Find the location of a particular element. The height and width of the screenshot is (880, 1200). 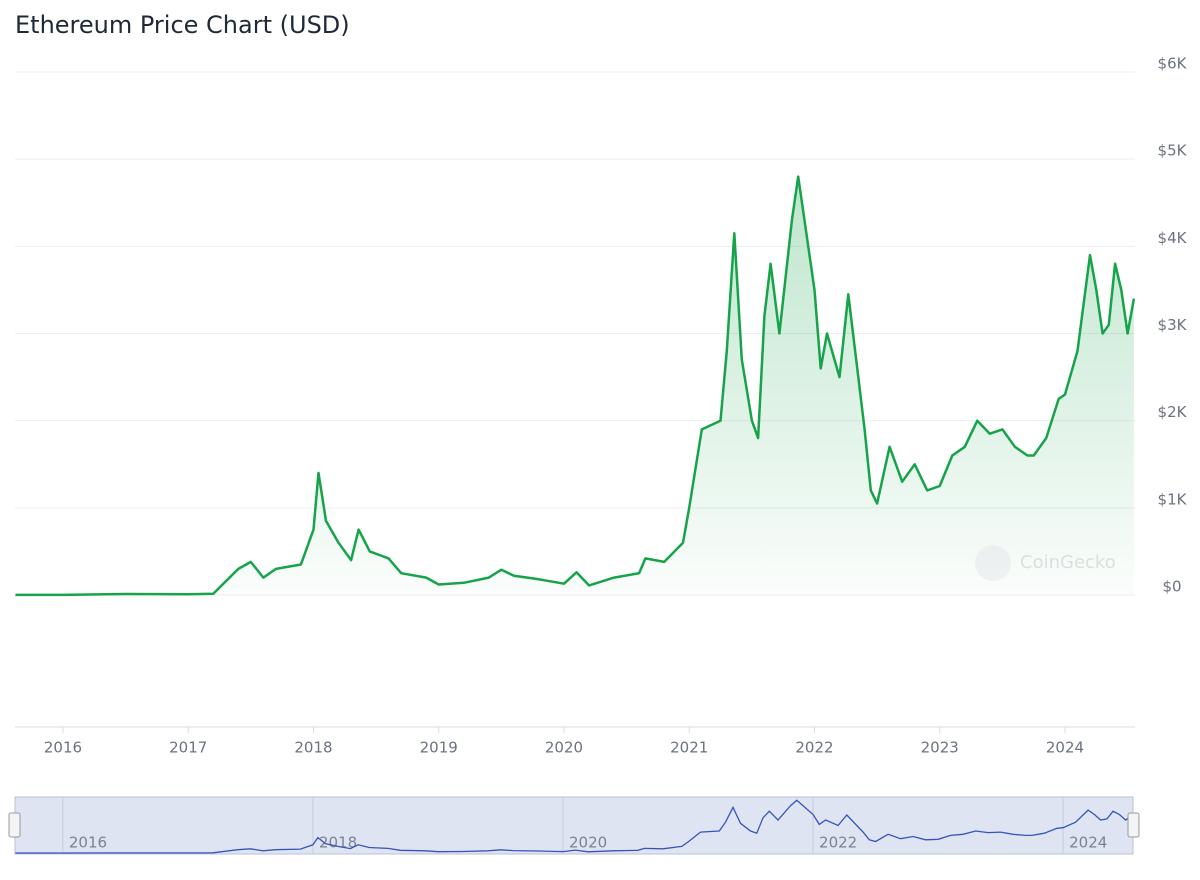

x-tick-label: 2017 is located at coordinates (188, 748).